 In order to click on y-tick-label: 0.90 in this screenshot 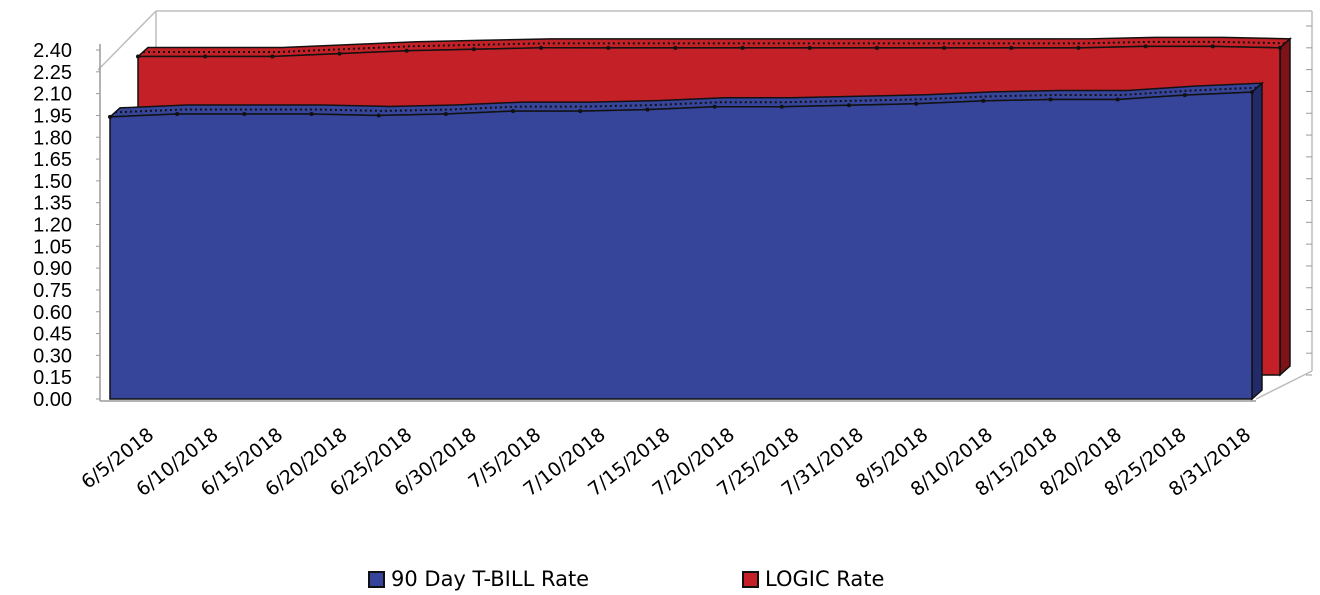, I will do `click(52, 269)`.